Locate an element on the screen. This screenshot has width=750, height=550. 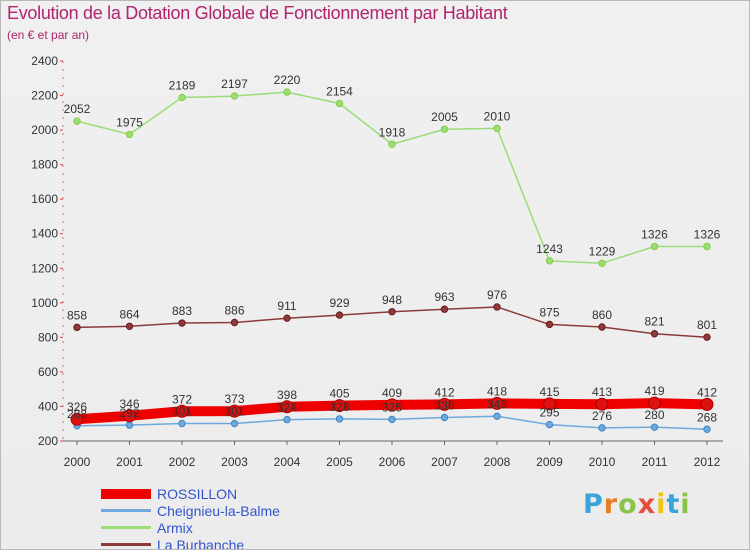
data-label-armix: 2197 is located at coordinates (234, 84).